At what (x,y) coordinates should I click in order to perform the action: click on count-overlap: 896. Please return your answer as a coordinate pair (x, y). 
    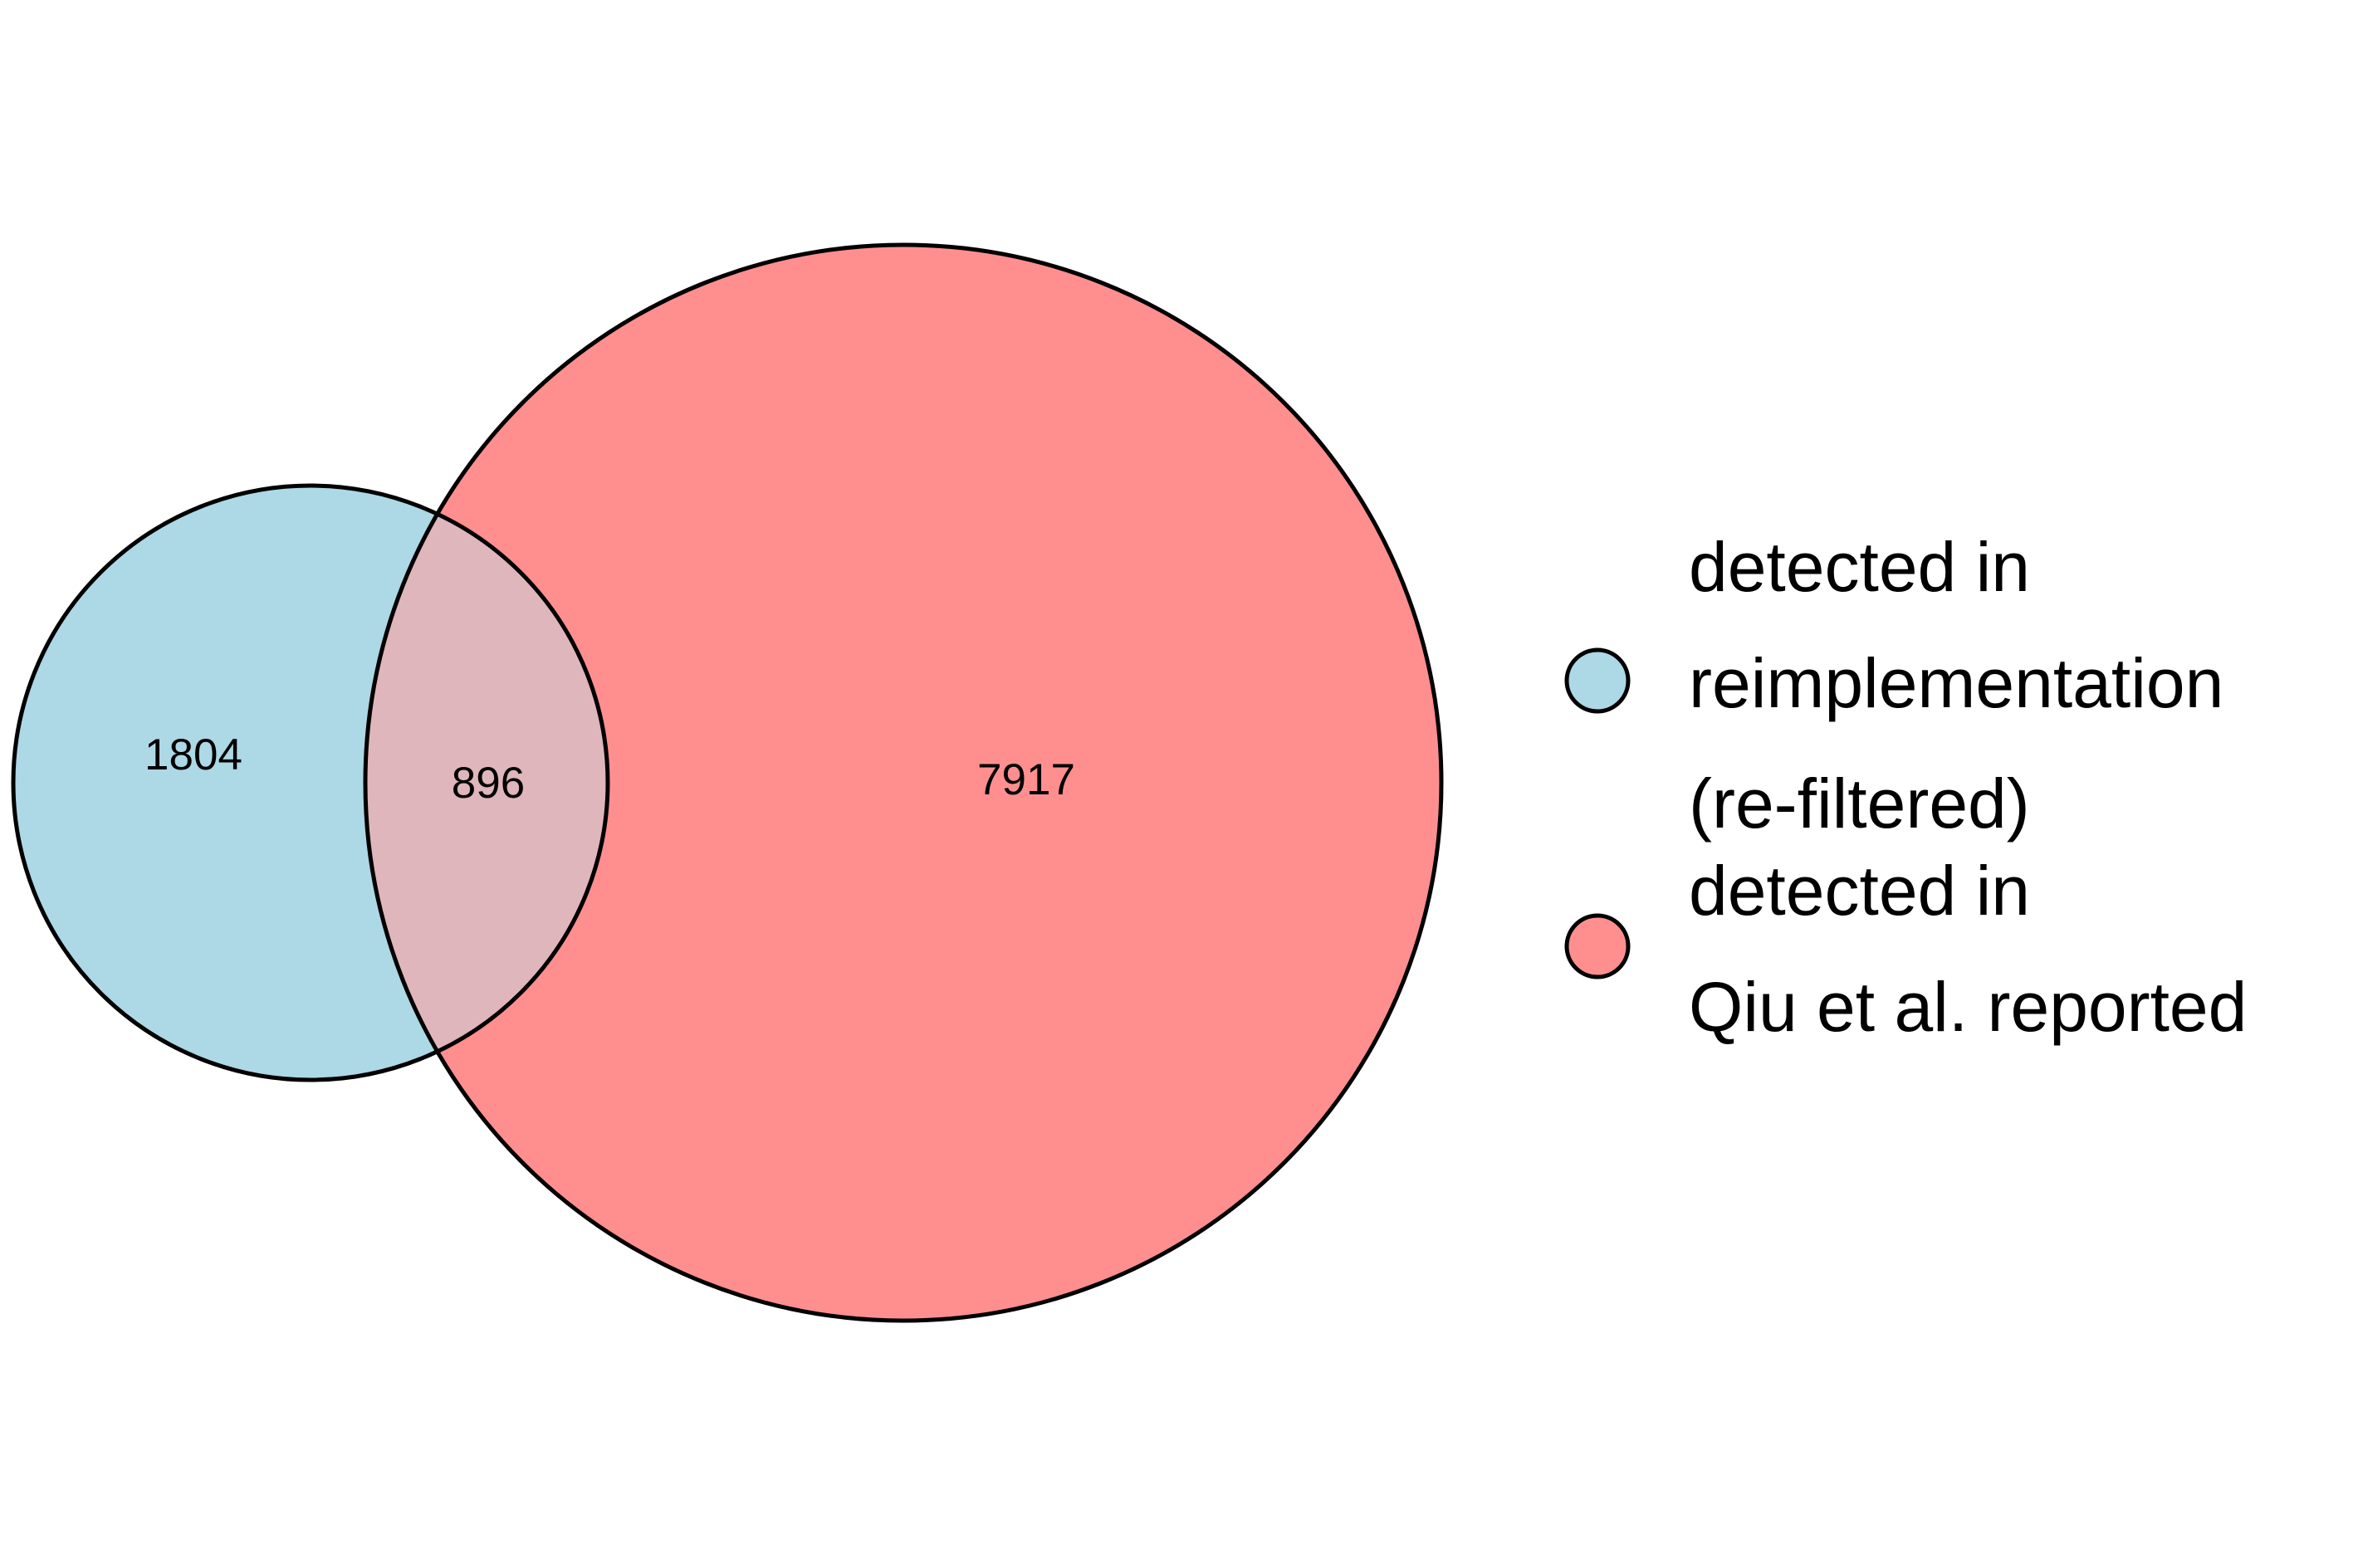
    Looking at the image, I should click on (488, 784).